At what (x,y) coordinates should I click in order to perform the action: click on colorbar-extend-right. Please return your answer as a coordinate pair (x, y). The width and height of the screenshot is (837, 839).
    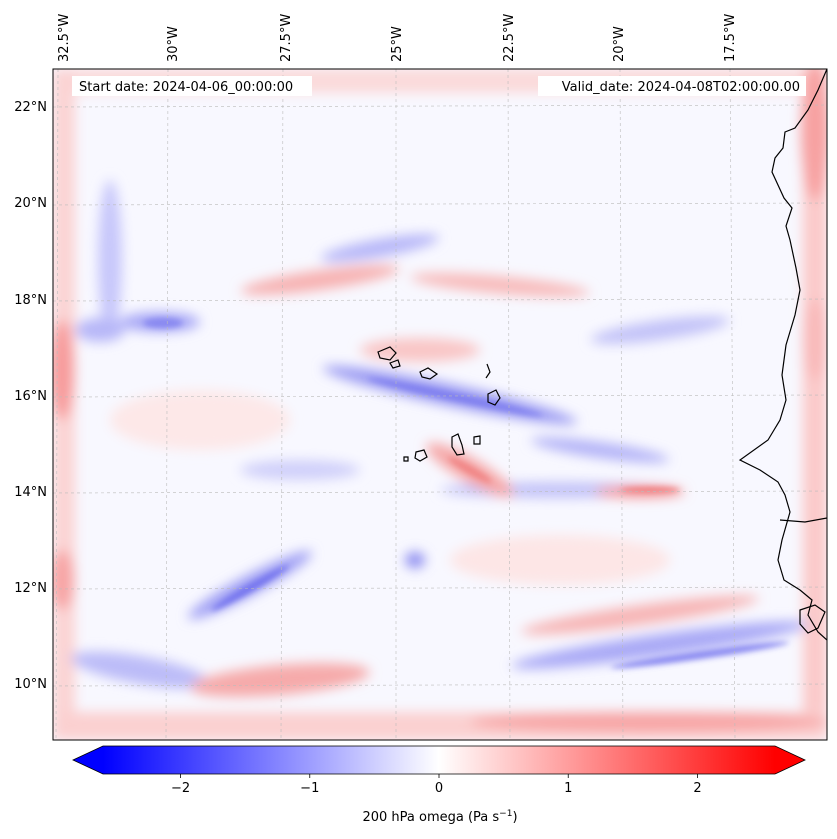
    Looking at the image, I should click on (790, 760).